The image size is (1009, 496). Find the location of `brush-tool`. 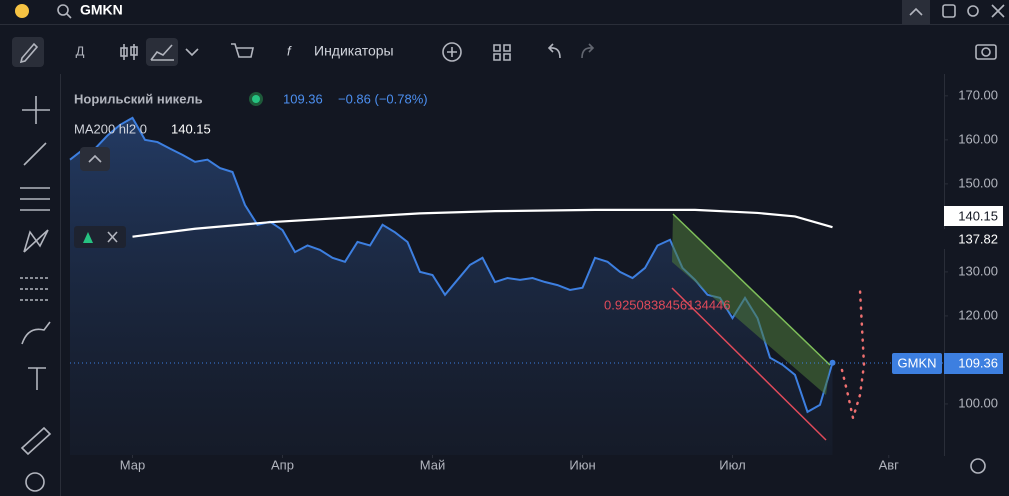

brush-tool is located at coordinates (36, 333).